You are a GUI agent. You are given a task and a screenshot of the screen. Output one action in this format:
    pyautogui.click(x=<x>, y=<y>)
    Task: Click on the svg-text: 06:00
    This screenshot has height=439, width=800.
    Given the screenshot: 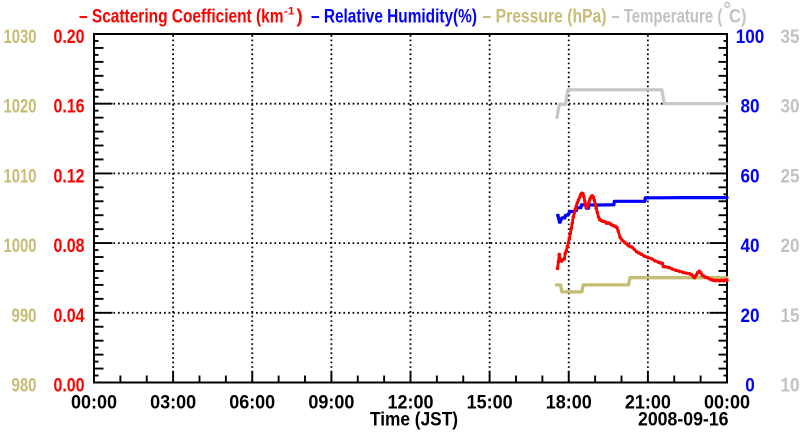 What is the action you would take?
    pyautogui.click(x=252, y=403)
    